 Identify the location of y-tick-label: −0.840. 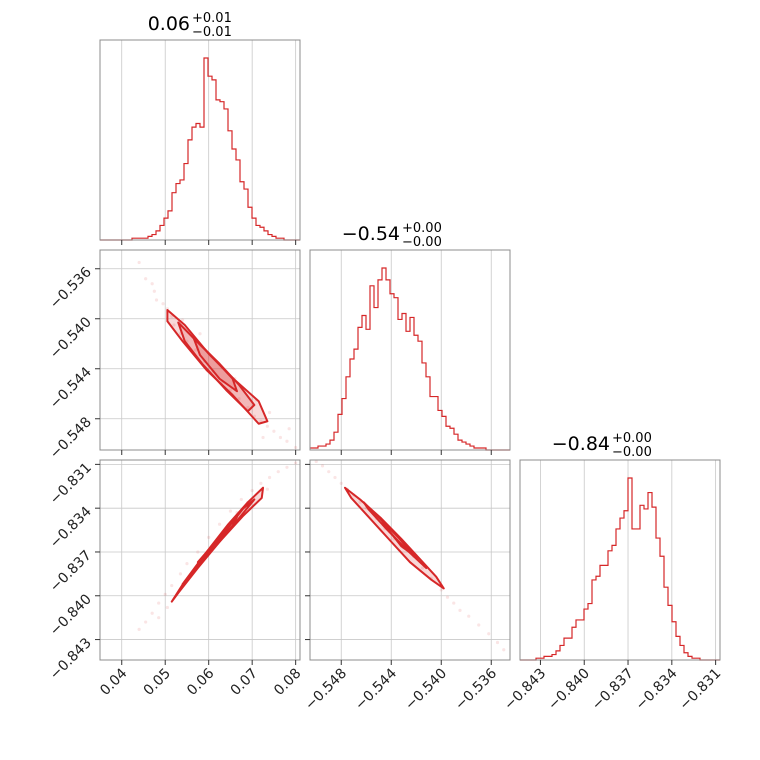
(71, 615).